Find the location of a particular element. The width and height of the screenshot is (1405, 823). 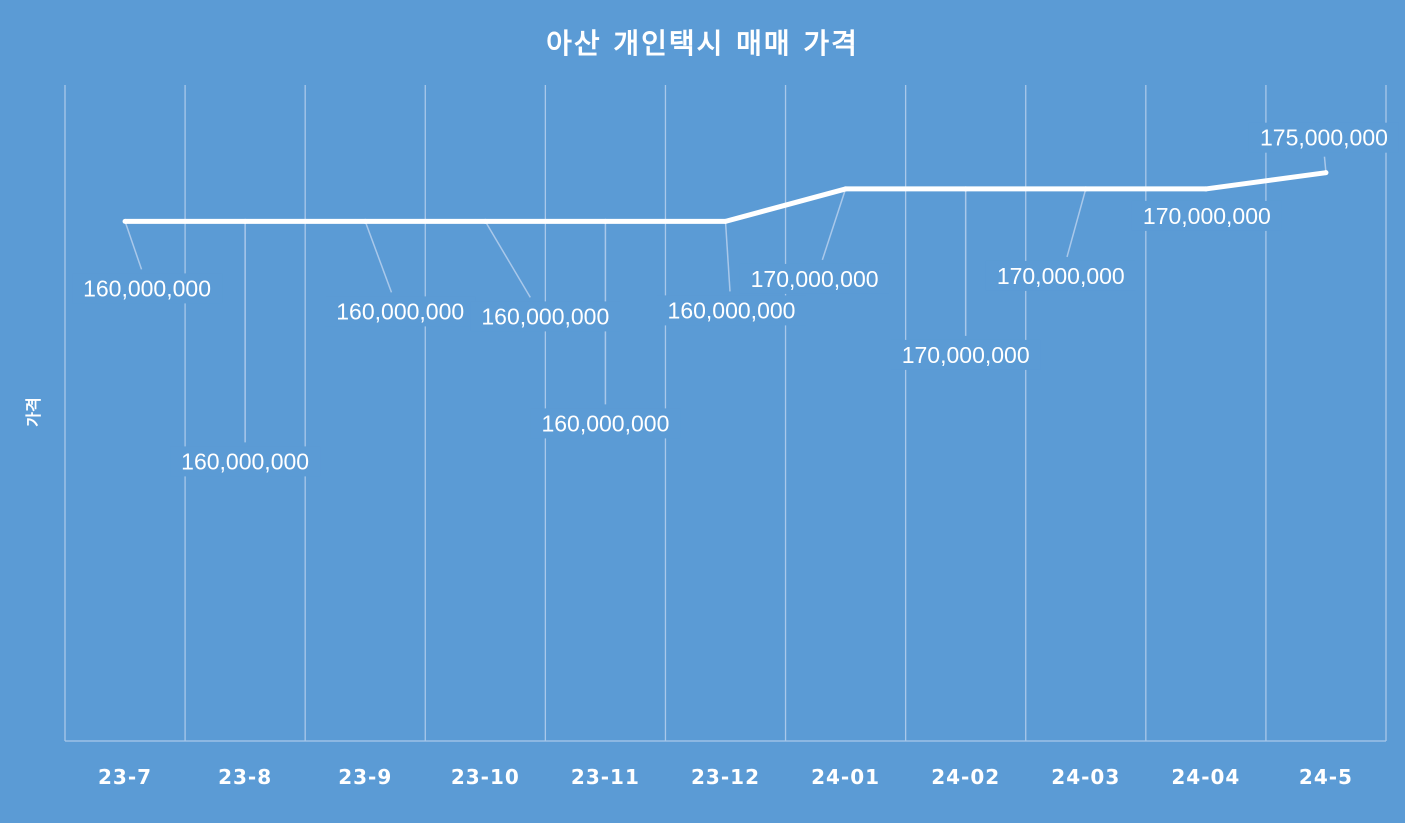

x-tick-label: 24-01 is located at coordinates (845, 777).